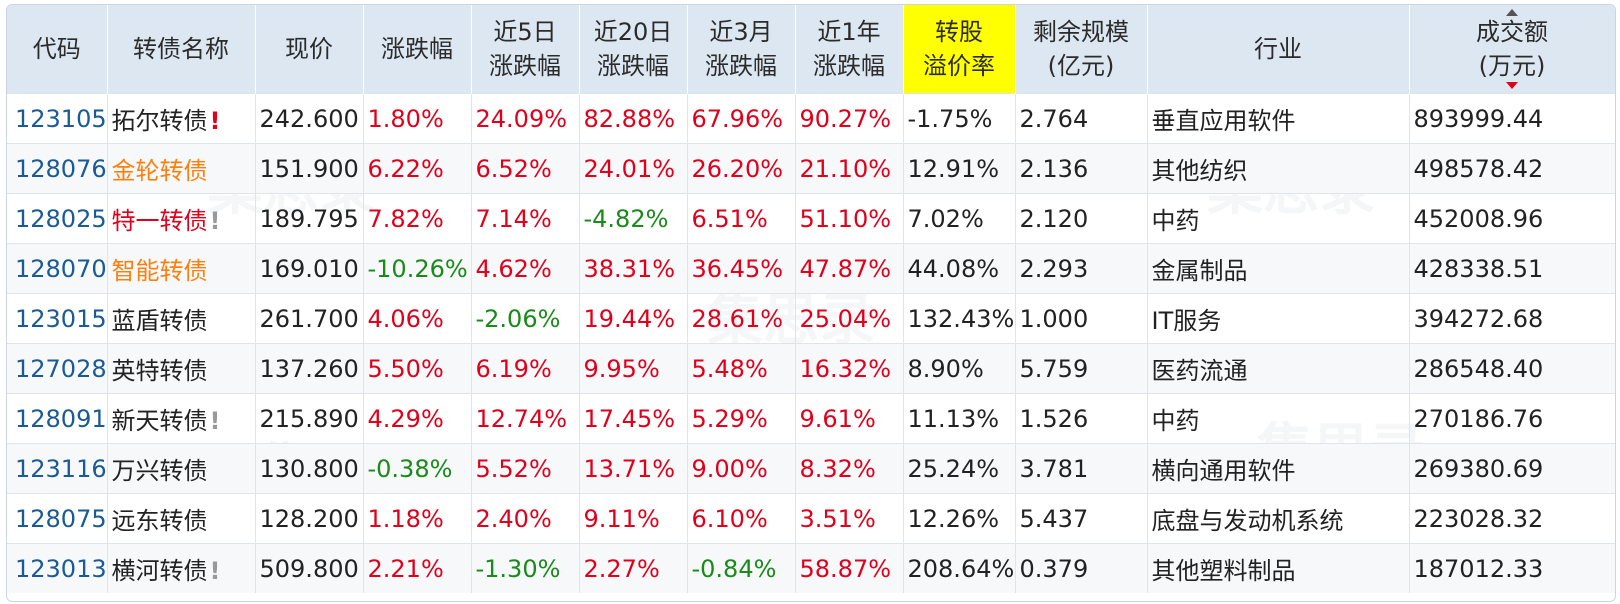 The height and width of the screenshot is (604, 1620). Describe the element at coordinates (1512, 168) in the screenshot. I see `turnover-cell: 498578.42` at that location.